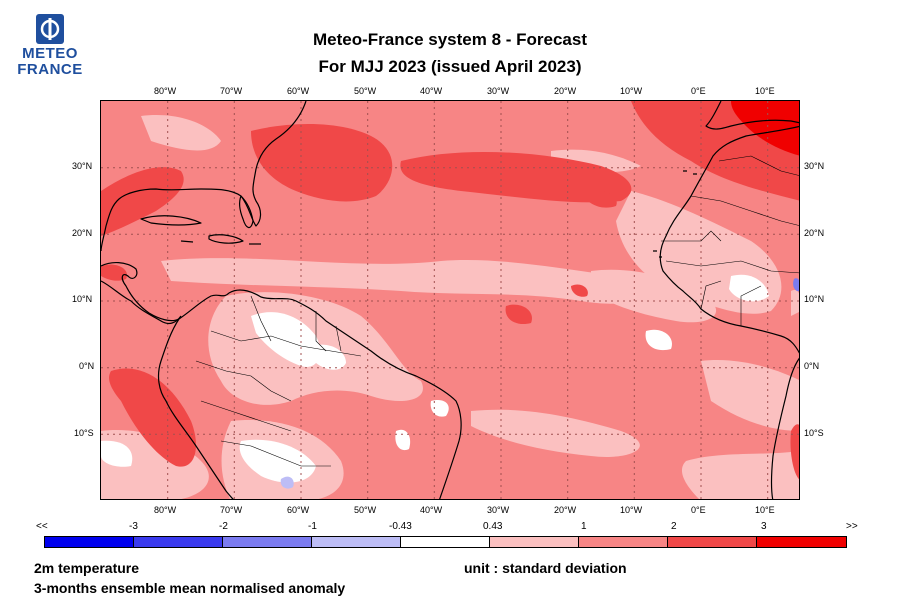  I want to click on lon-label-top-50w: 50°W, so click(365, 91).